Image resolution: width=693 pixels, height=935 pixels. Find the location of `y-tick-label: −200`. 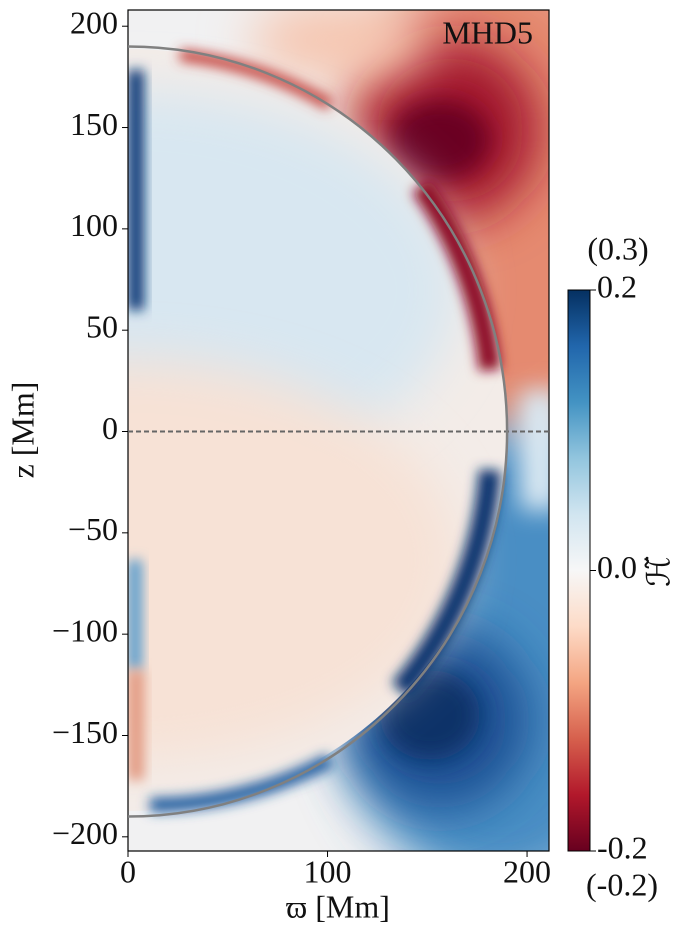

y-tick-label: −200 is located at coordinates (85, 833).